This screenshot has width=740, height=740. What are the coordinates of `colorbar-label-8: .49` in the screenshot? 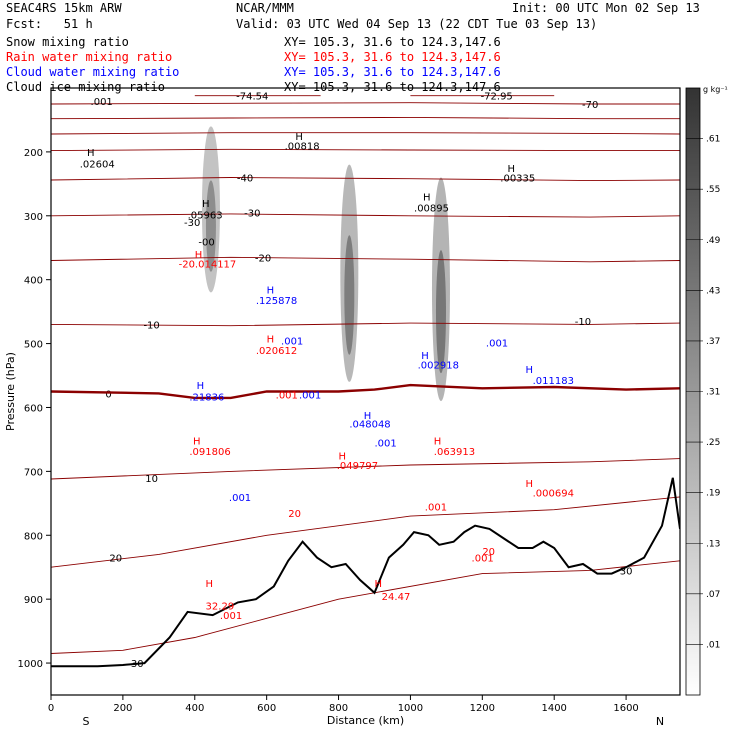 It's located at (713, 241).